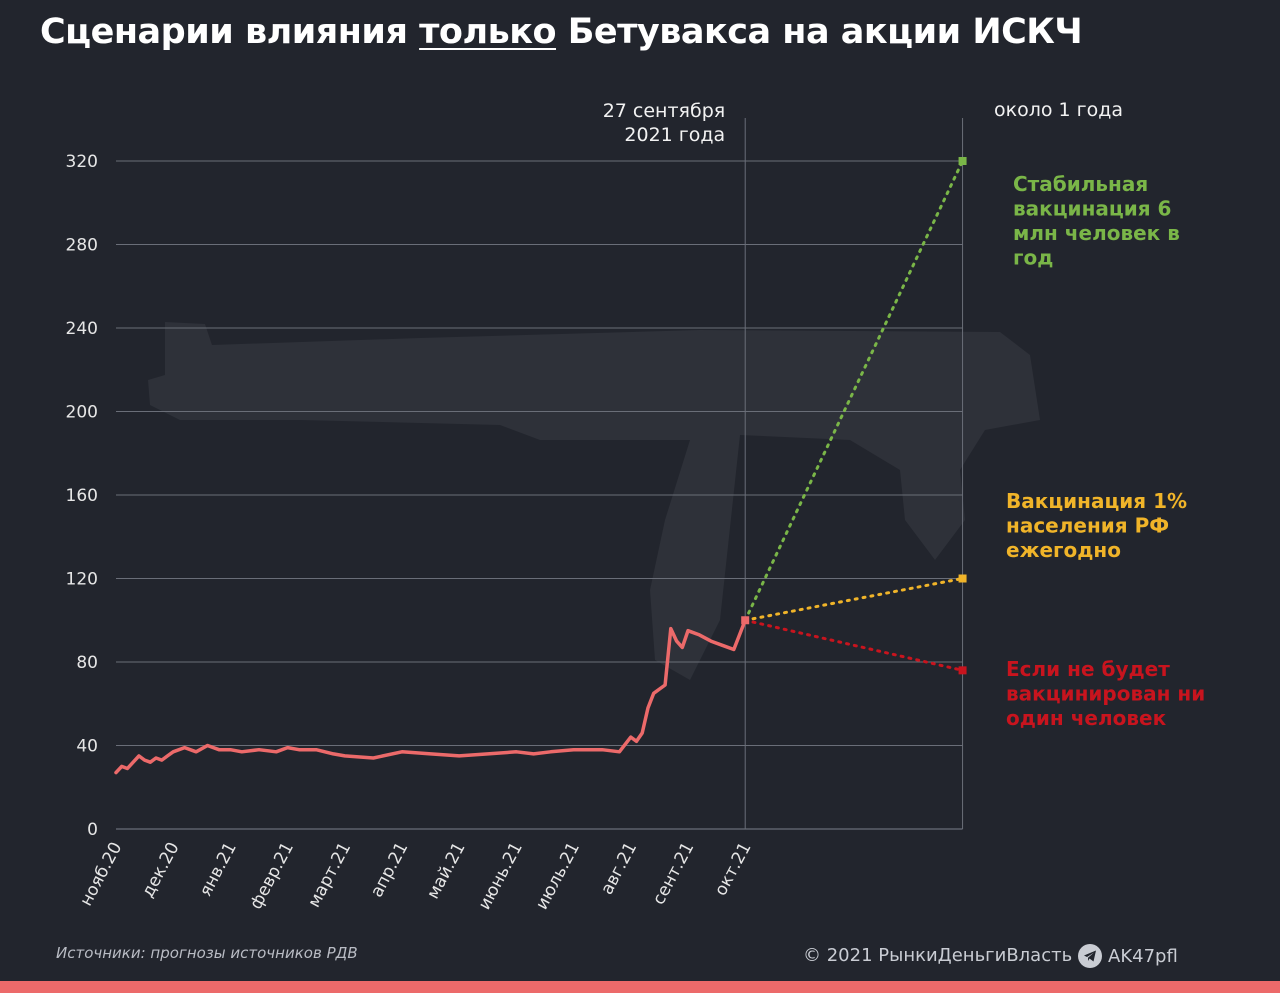  I want to click on price-series, so click(430, 696).